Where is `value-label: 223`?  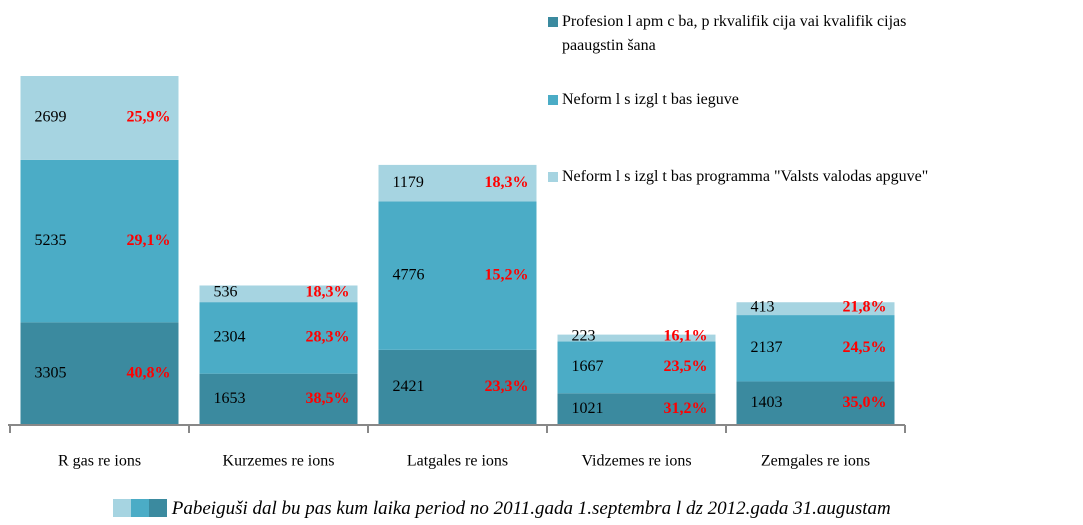 value-label: 223 is located at coordinates (584, 336).